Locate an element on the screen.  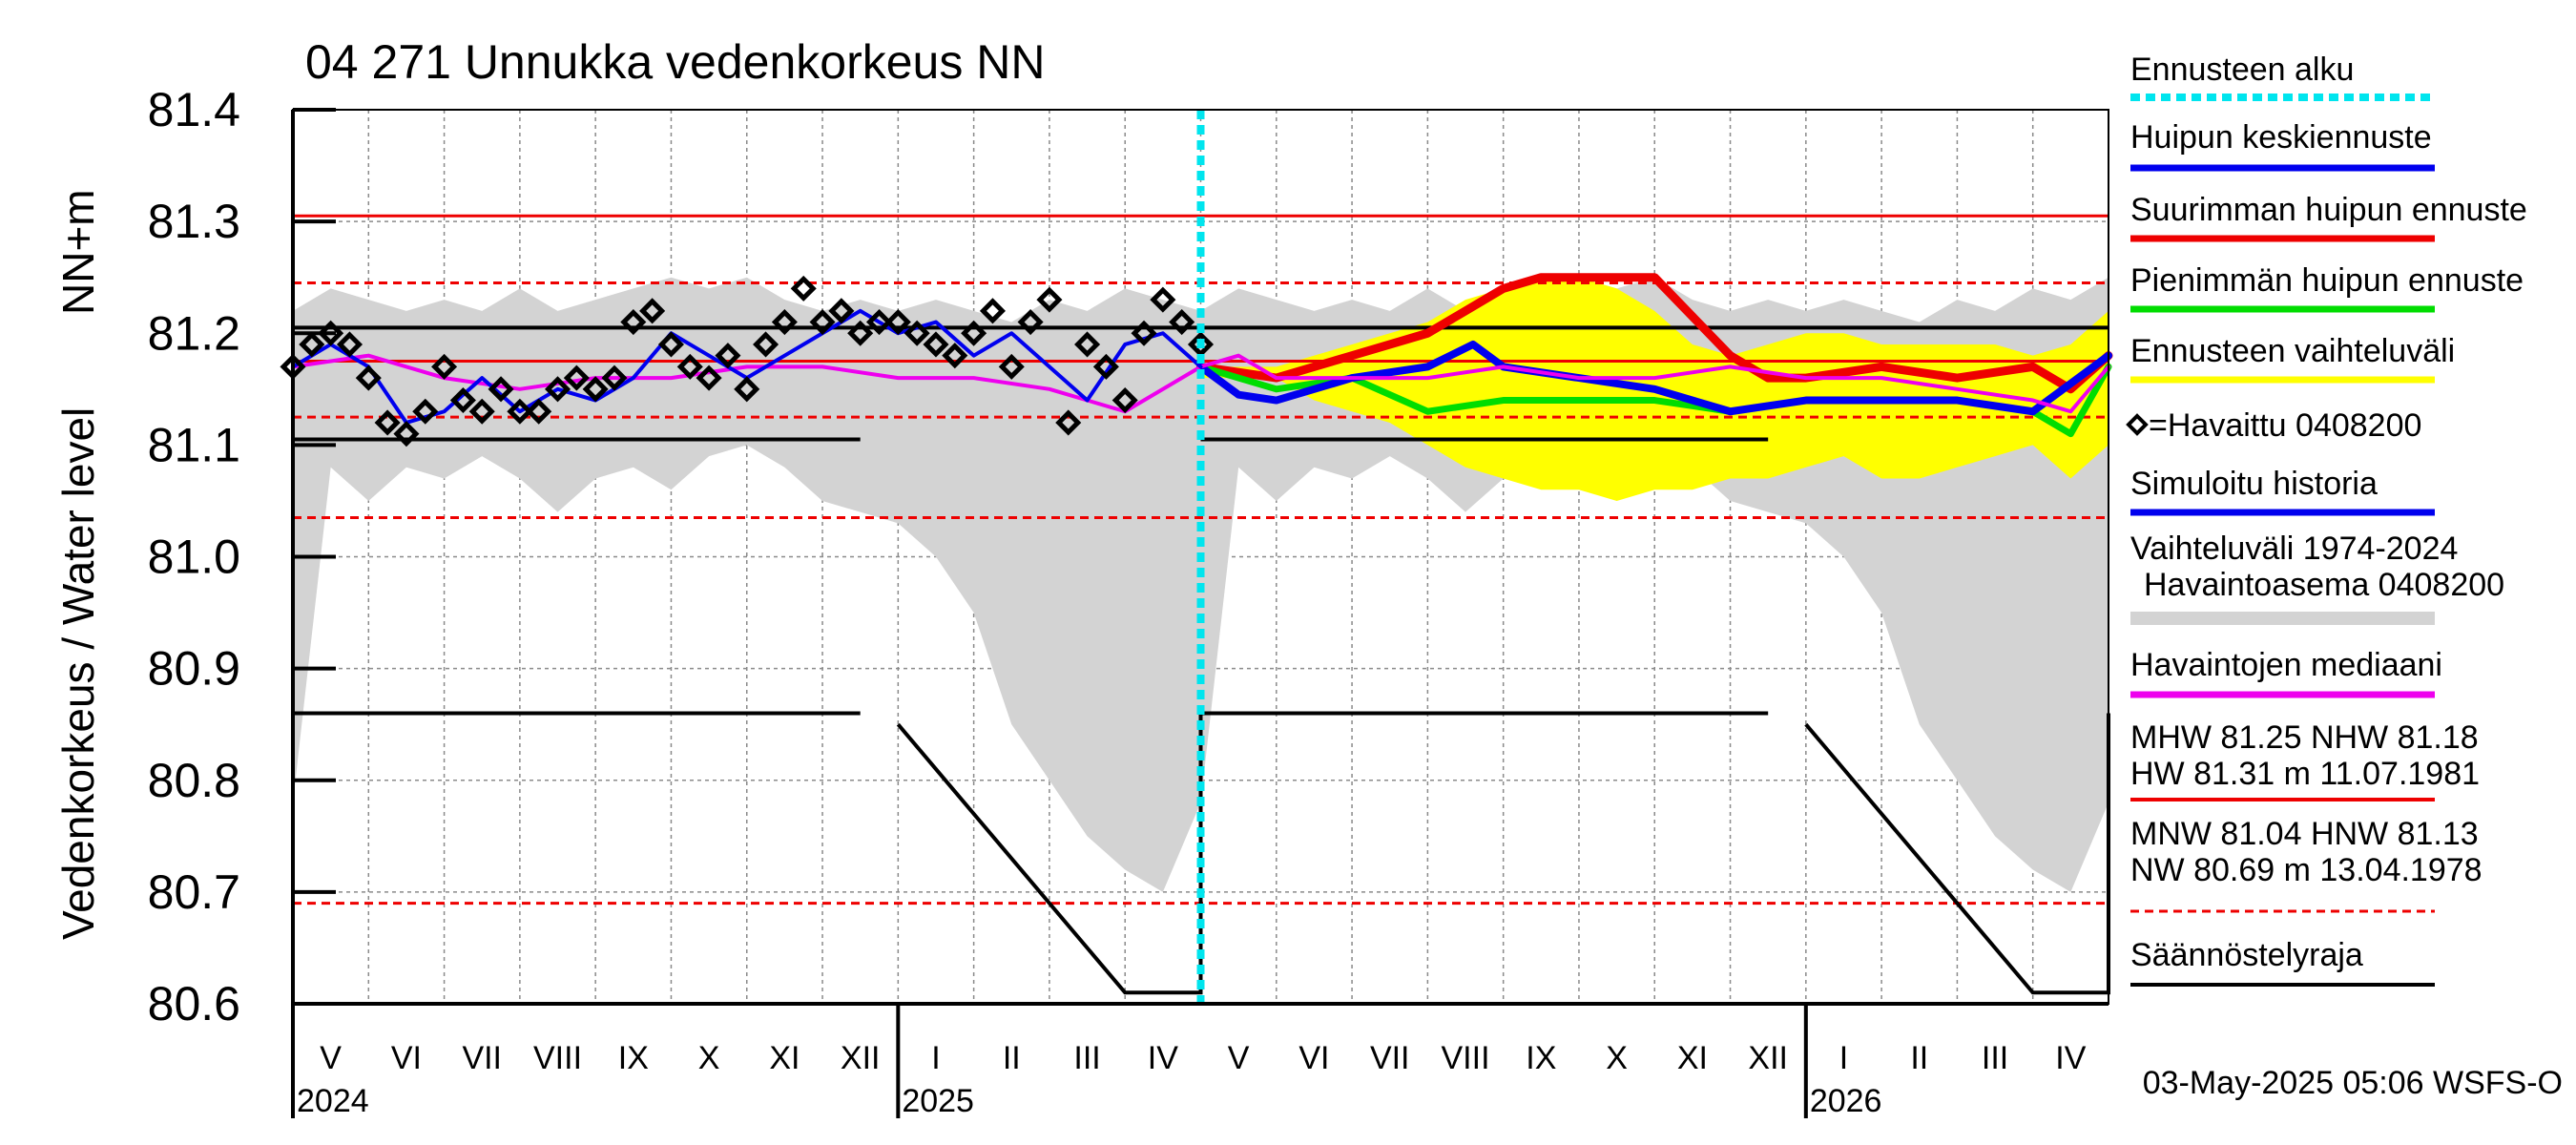
month-label: VII is located at coordinates (1390, 1058).